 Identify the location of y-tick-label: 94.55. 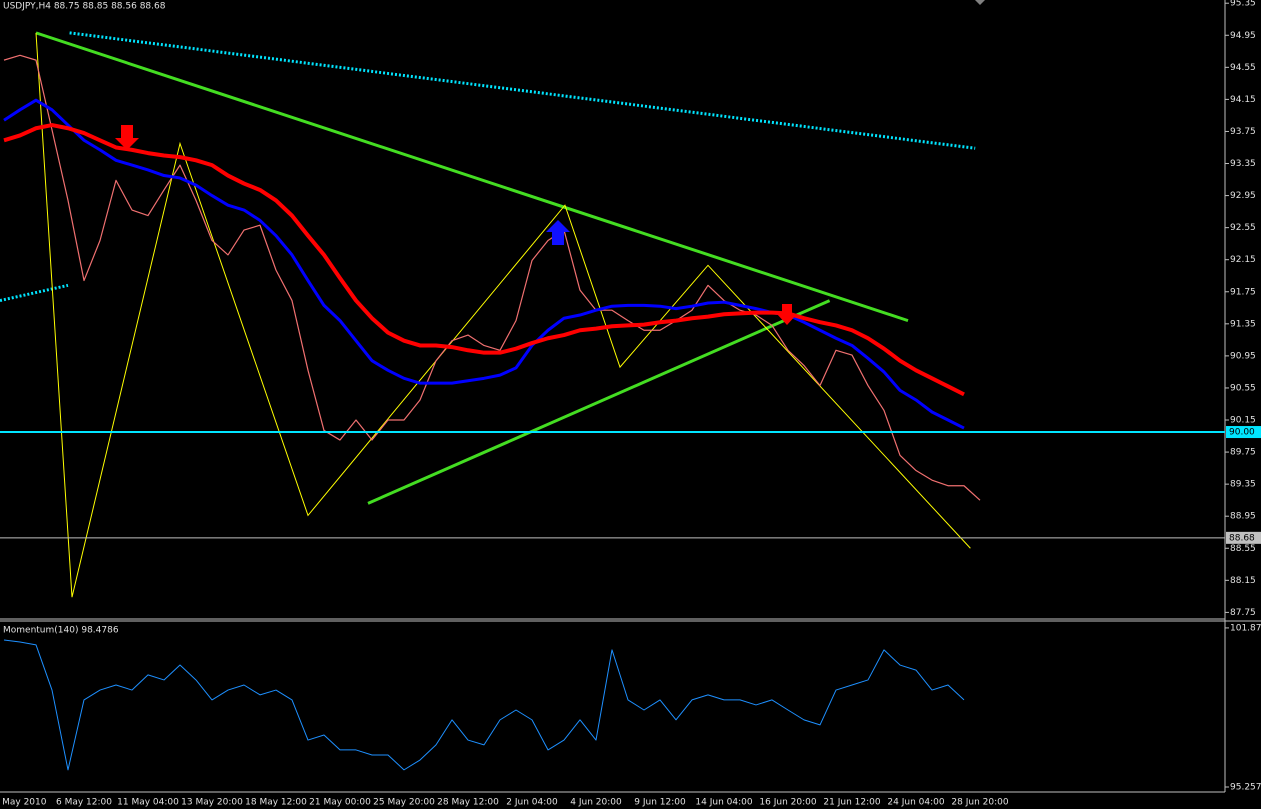
(1243, 68).